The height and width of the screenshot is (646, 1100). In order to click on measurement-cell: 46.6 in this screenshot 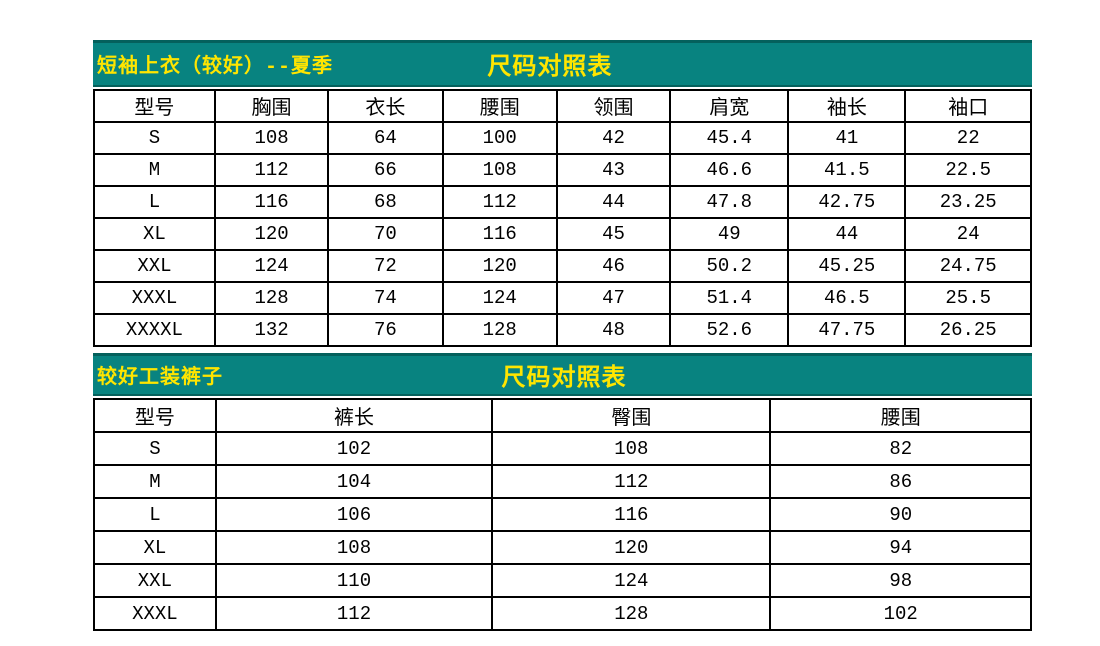, I will do `click(729, 170)`.